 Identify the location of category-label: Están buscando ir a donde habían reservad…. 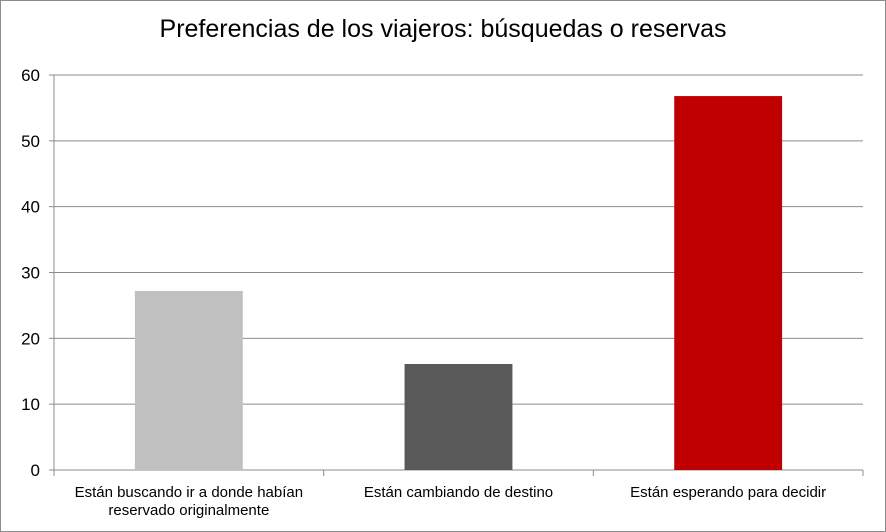
(189, 501).